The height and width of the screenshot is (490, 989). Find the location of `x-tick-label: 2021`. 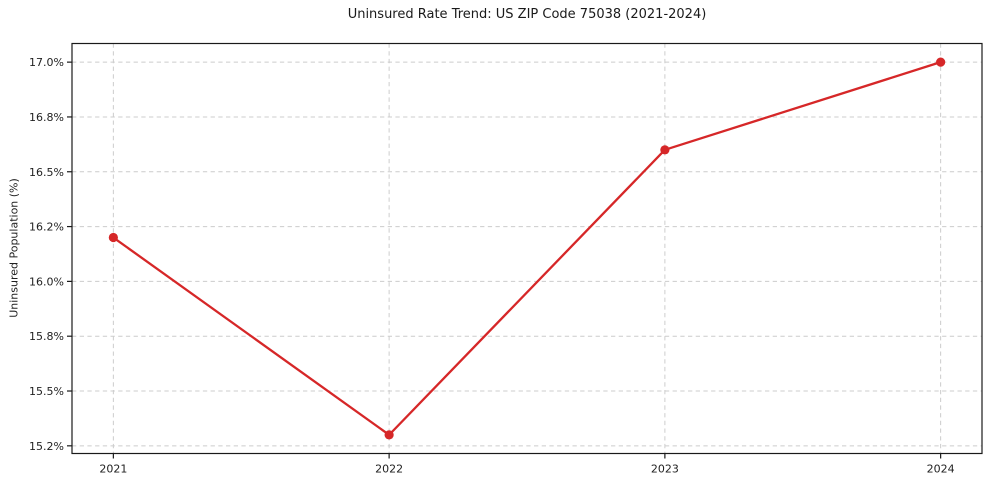

x-tick-label: 2021 is located at coordinates (113, 469).